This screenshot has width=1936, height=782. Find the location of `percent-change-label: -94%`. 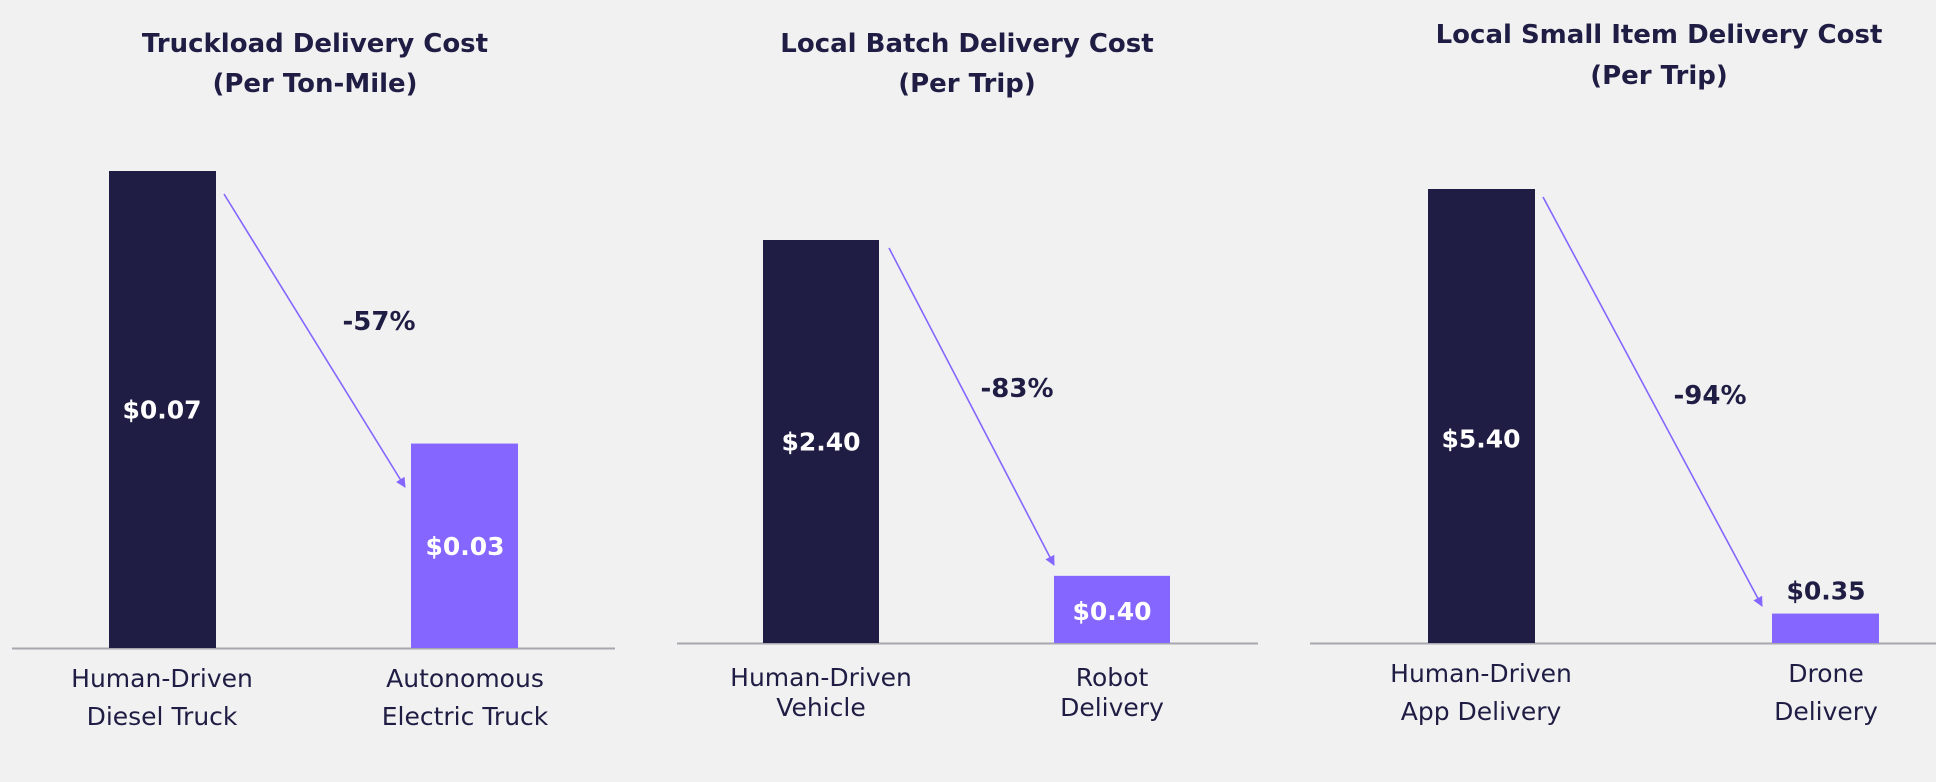

percent-change-label: -94% is located at coordinates (1709, 396).